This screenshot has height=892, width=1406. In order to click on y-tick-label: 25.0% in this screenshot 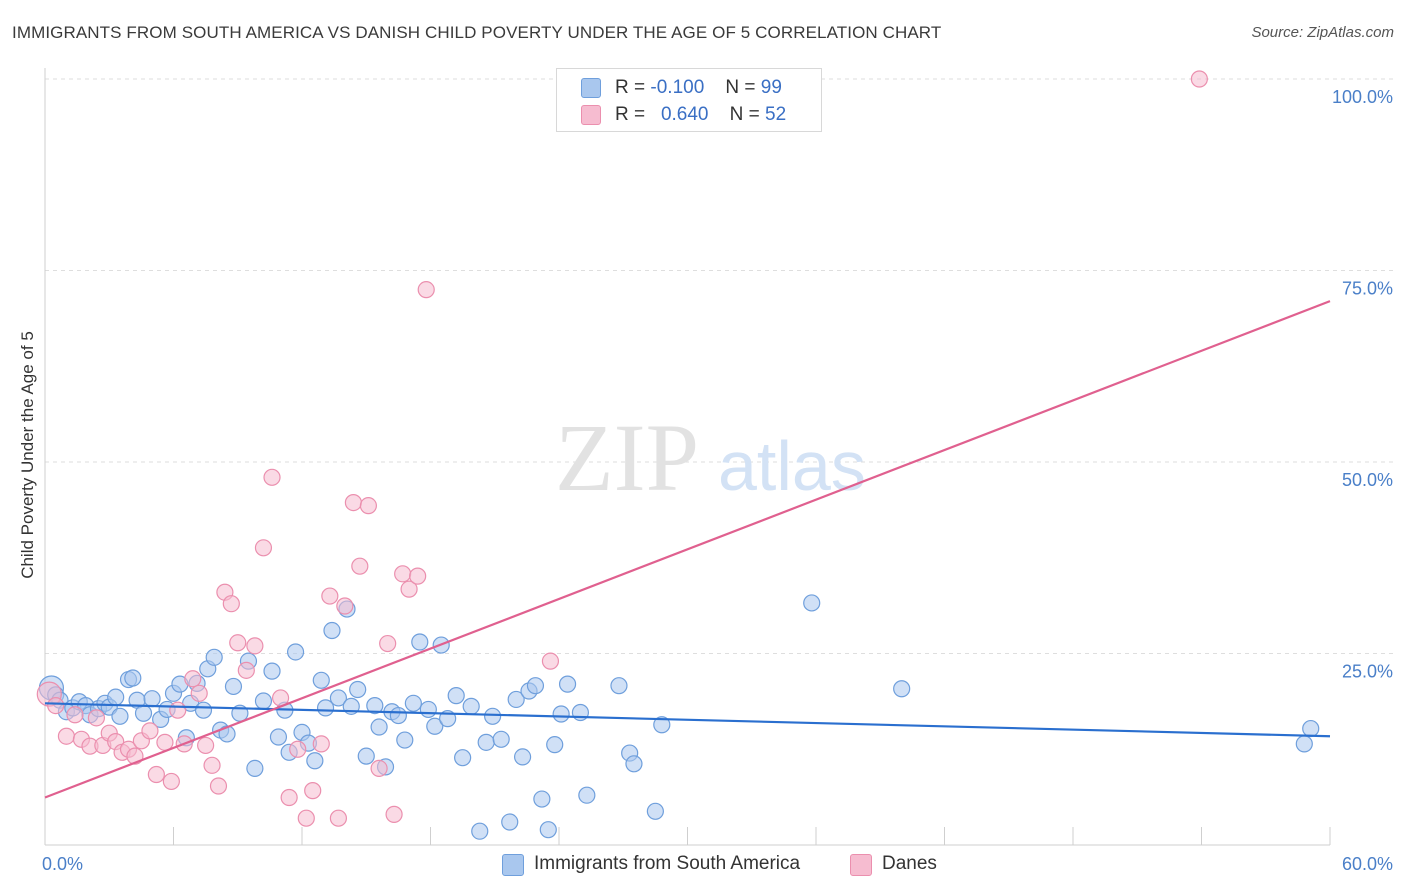, I will do `click(1367, 672)`.